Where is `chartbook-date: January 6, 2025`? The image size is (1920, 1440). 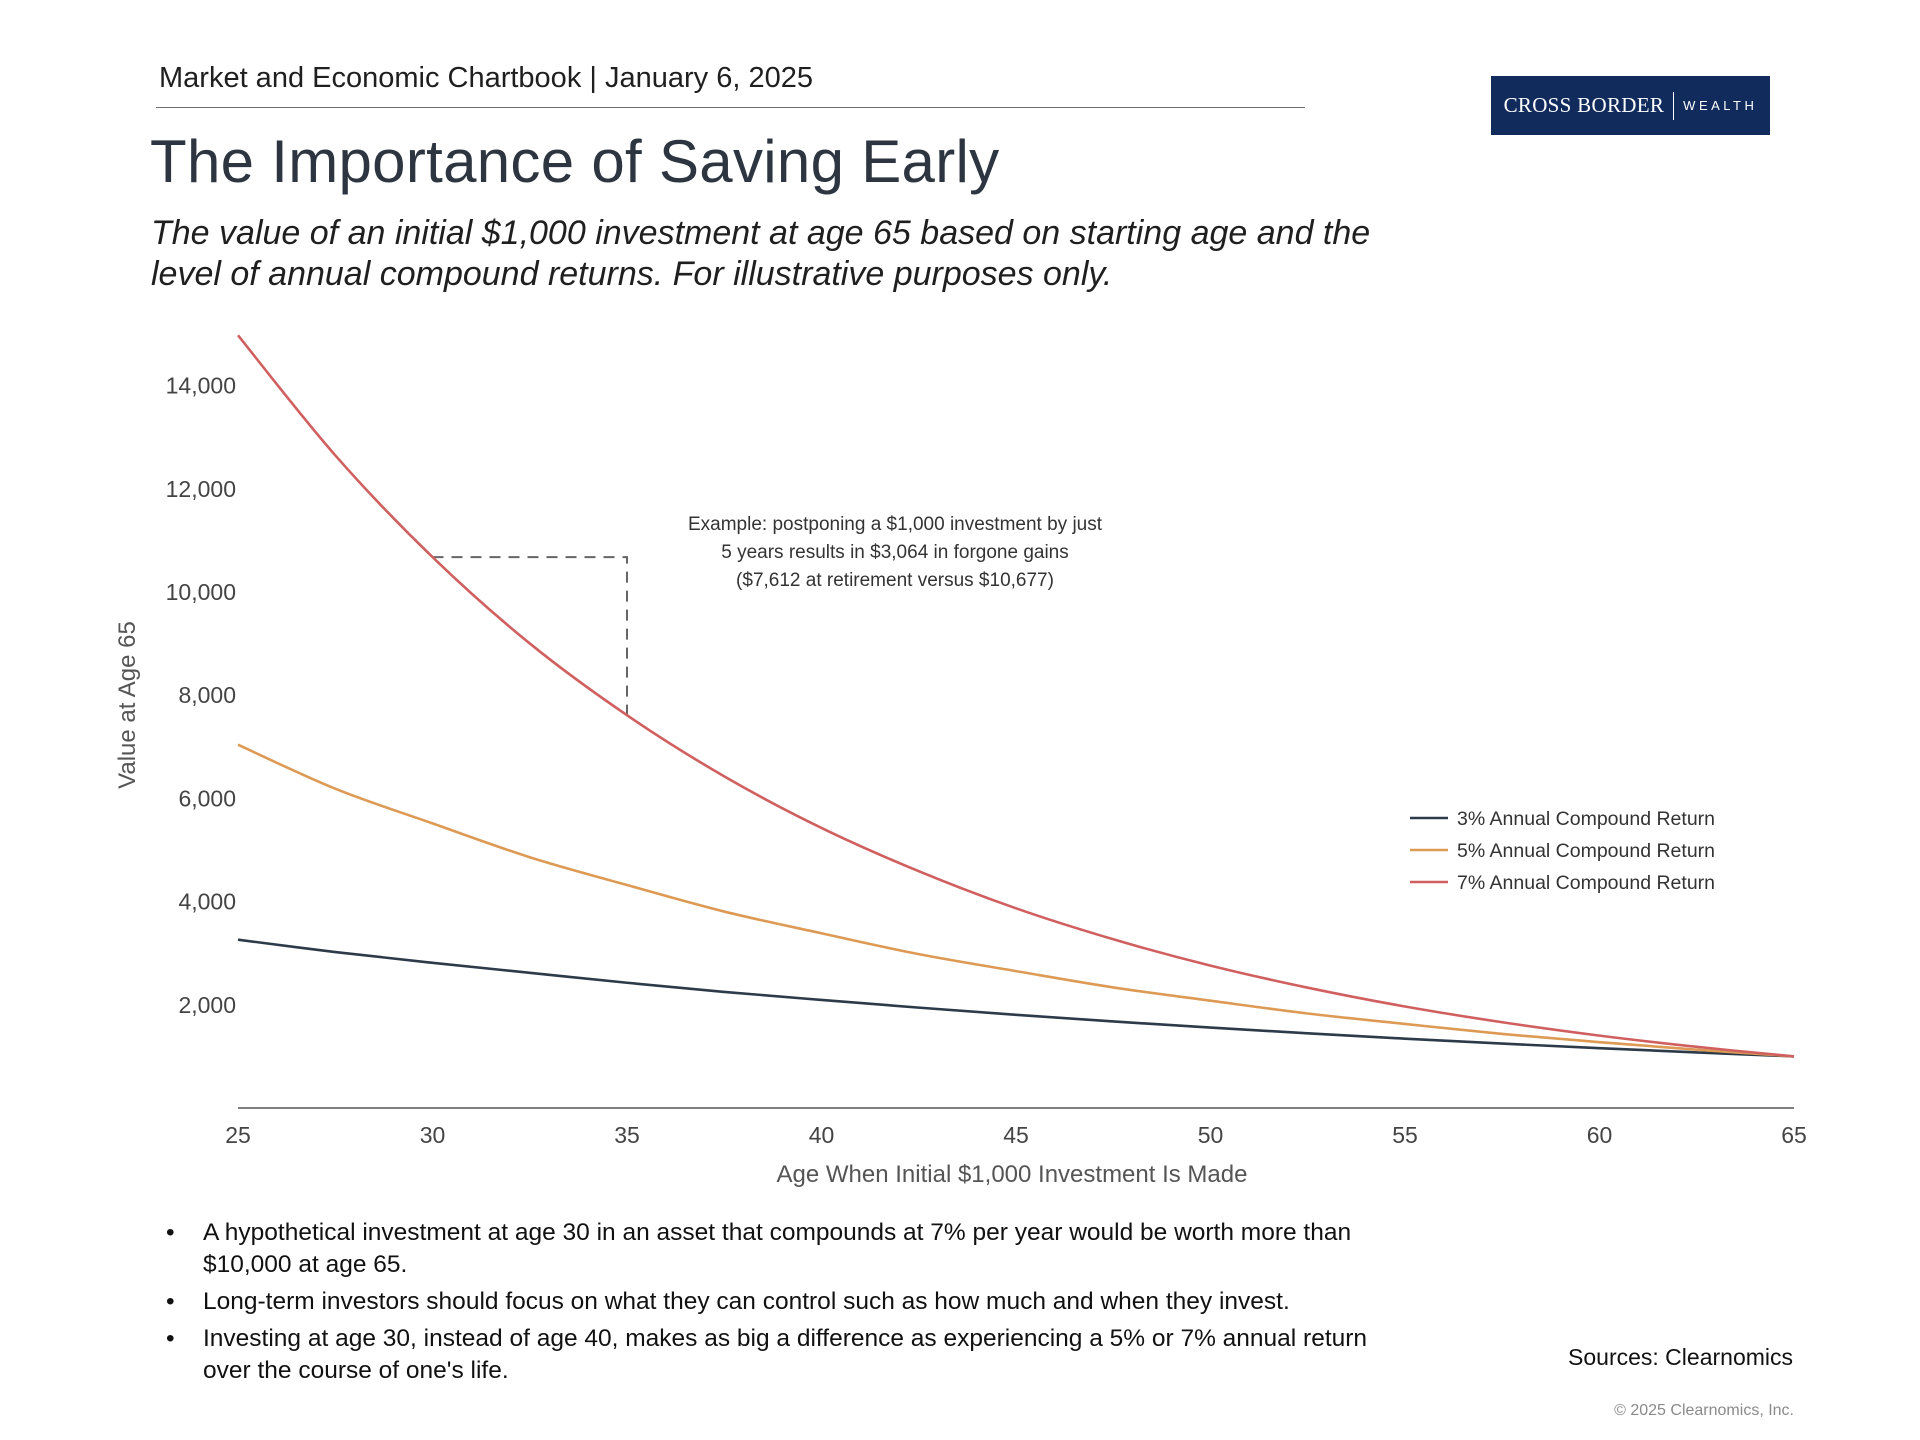
chartbook-date: January 6, 2025 is located at coordinates (708, 78).